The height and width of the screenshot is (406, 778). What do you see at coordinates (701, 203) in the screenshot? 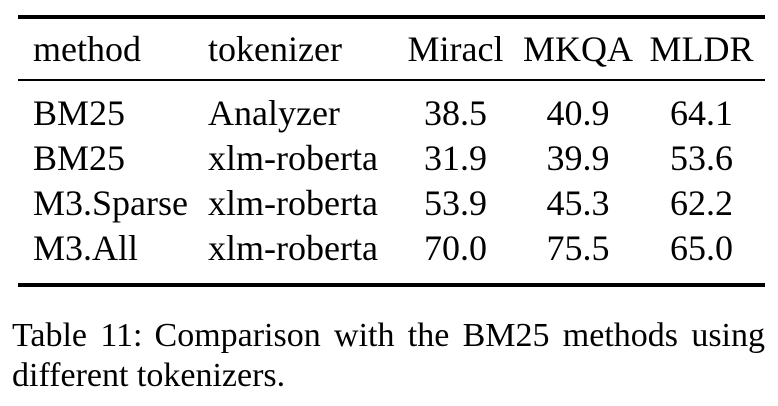
I see `cell-mldr: 62.2` at bounding box center [701, 203].